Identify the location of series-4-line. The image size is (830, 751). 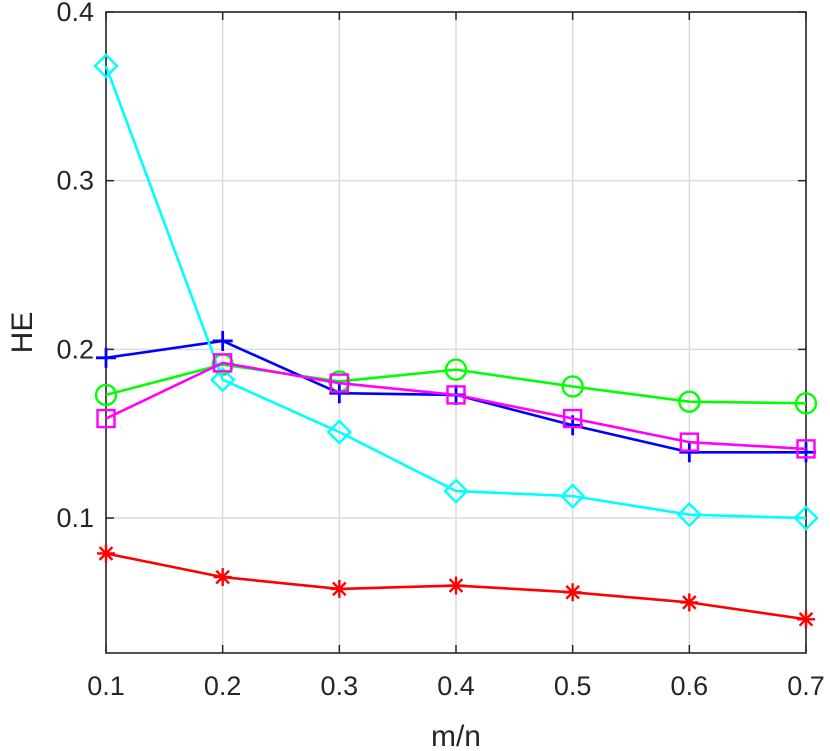
(456, 406).